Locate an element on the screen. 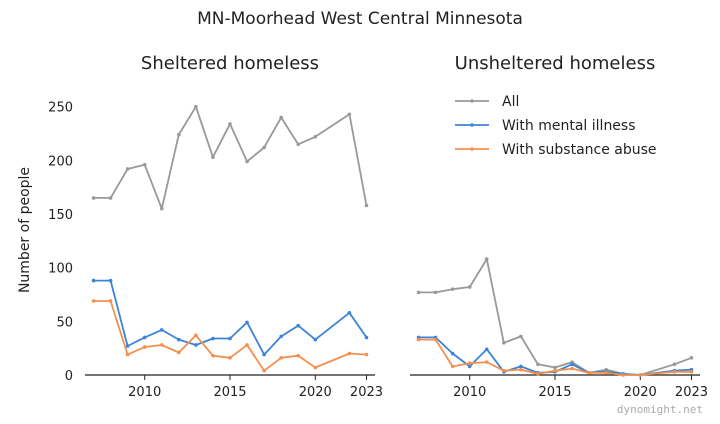  sheltered-x-tick-label-2: 2020 is located at coordinates (315, 392).